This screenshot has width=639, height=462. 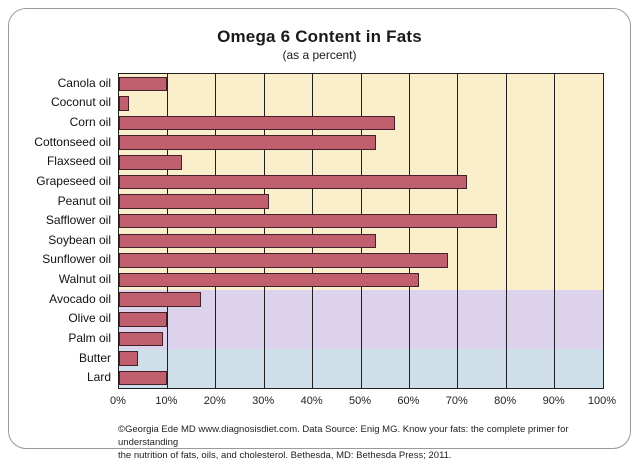 What do you see at coordinates (143, 378) in the screenshot?
I see `bar-lard` at bounding box center [143, 378].